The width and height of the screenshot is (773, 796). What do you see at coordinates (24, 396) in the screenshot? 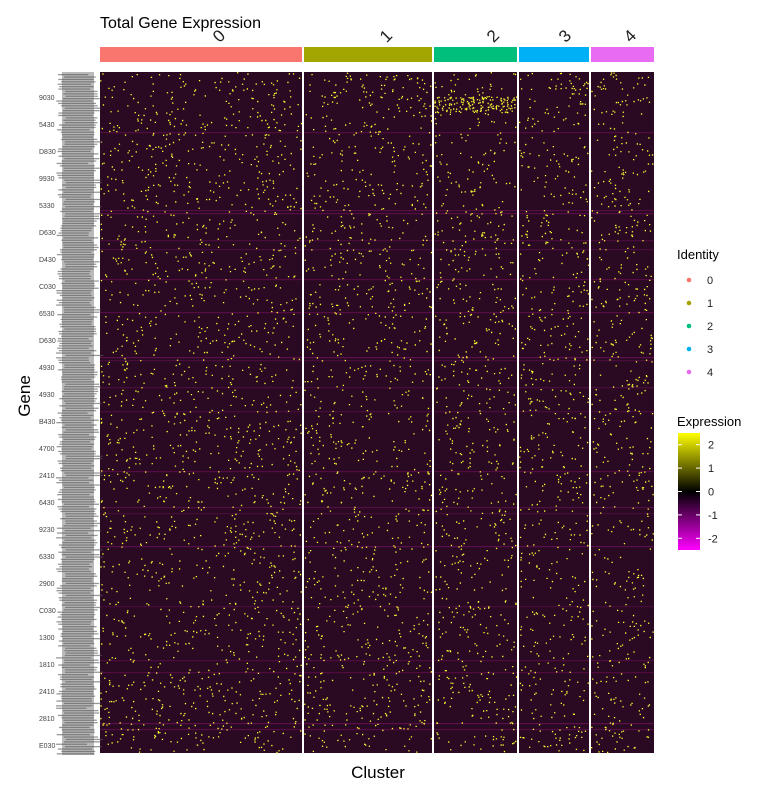
I see `y-axis-label: Gene` at bounding box center [24, 396].